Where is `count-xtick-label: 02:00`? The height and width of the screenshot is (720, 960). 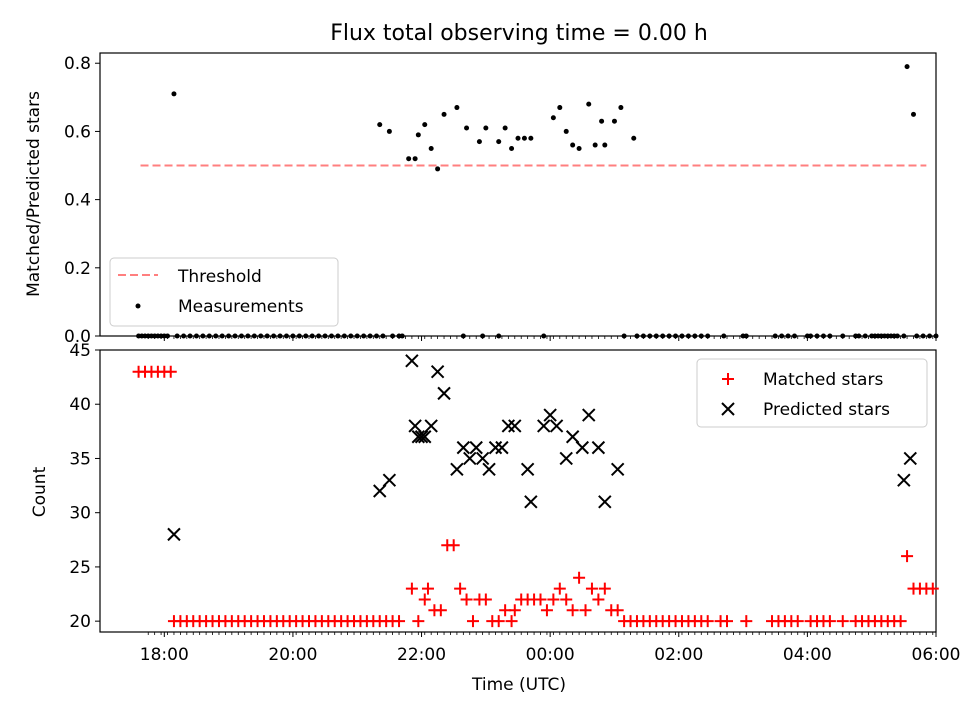
count-xtick-label: 02:00 is located at coordinates (678, 655).